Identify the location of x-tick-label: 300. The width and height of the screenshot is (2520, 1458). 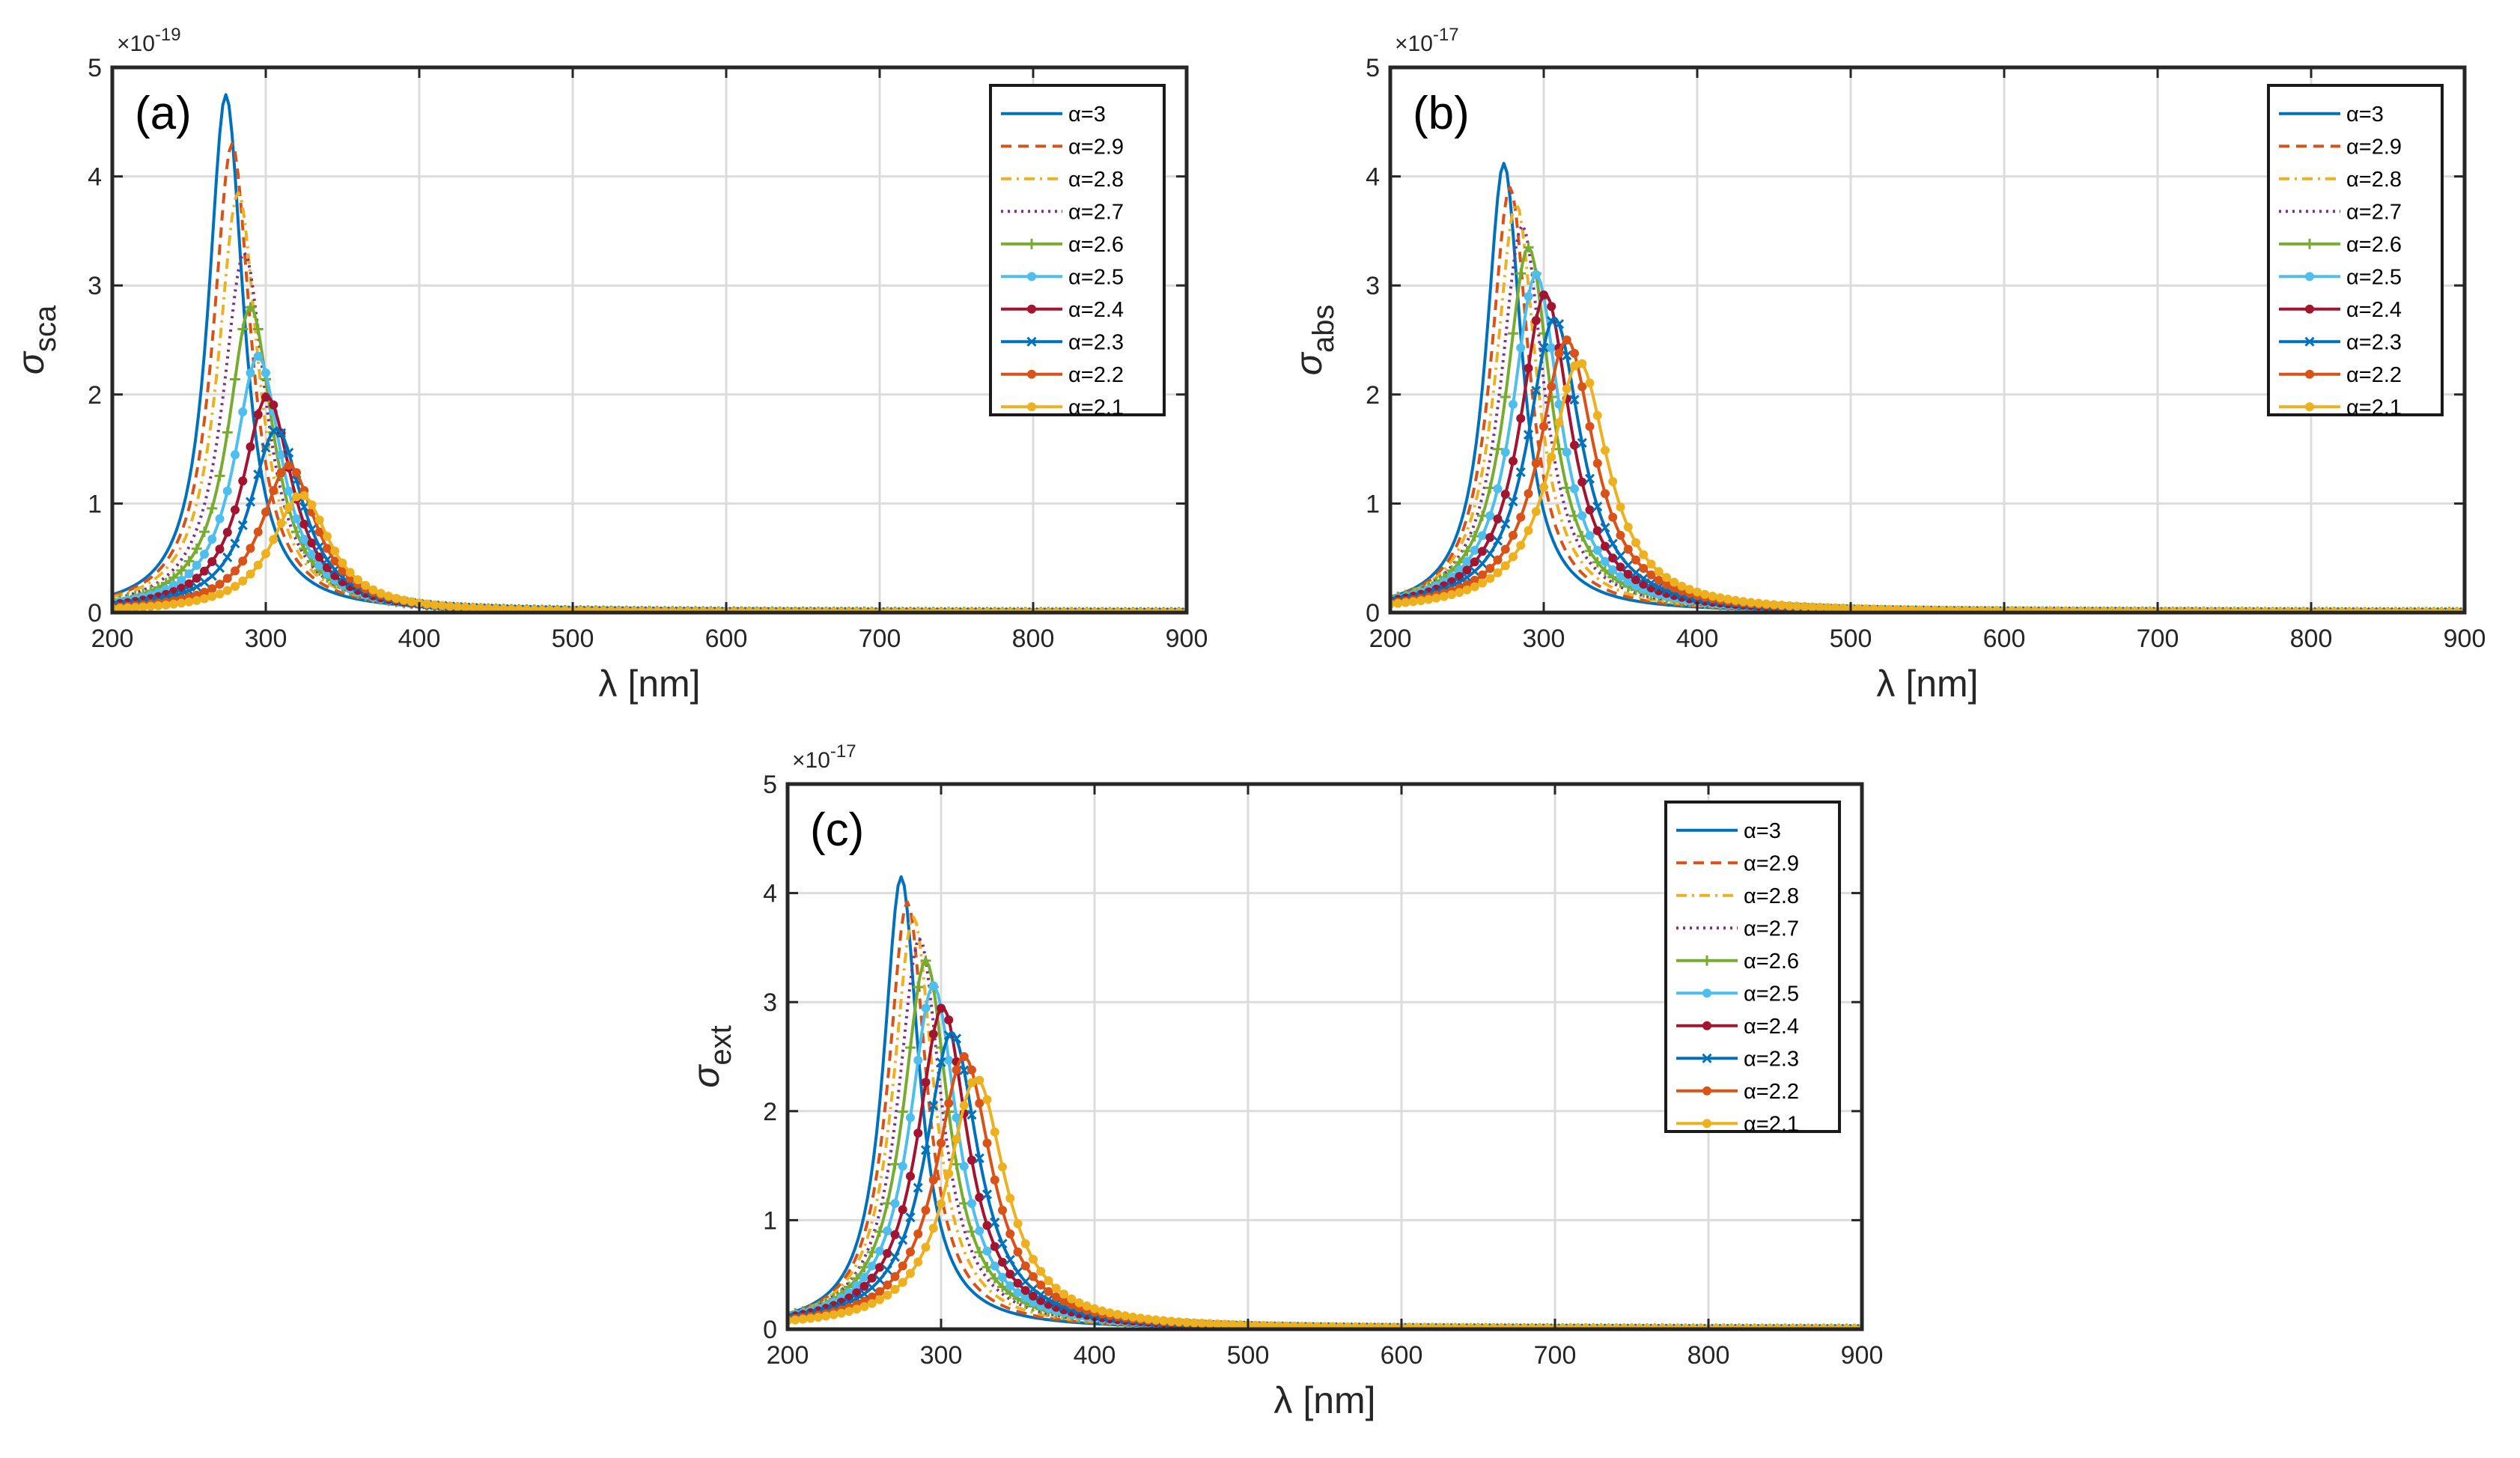
(266, 639).